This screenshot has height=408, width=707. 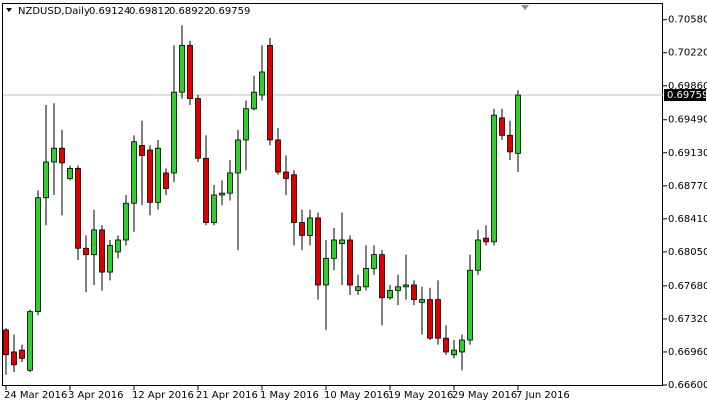 What do you see at coordinates (687, 286) in the screenshot?
I see `y-tick-label: 0.67680` at bounding box center [687, 286].